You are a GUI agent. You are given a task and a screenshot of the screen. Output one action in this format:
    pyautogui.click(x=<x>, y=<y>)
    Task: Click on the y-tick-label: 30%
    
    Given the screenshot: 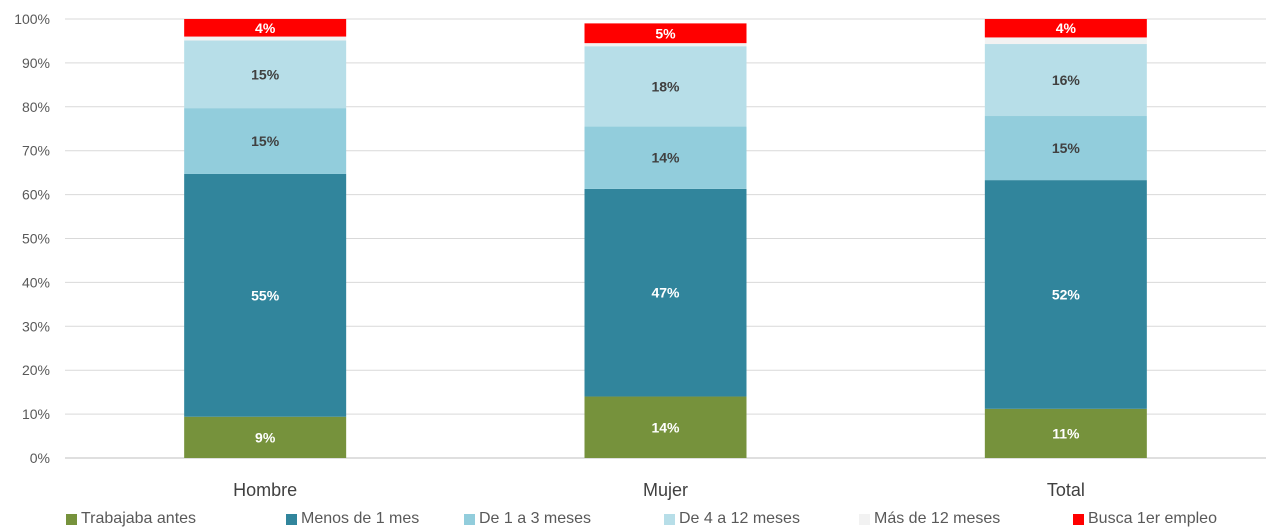 What is the action you would take?
    pyautogui.click(x=36, y=326)
    